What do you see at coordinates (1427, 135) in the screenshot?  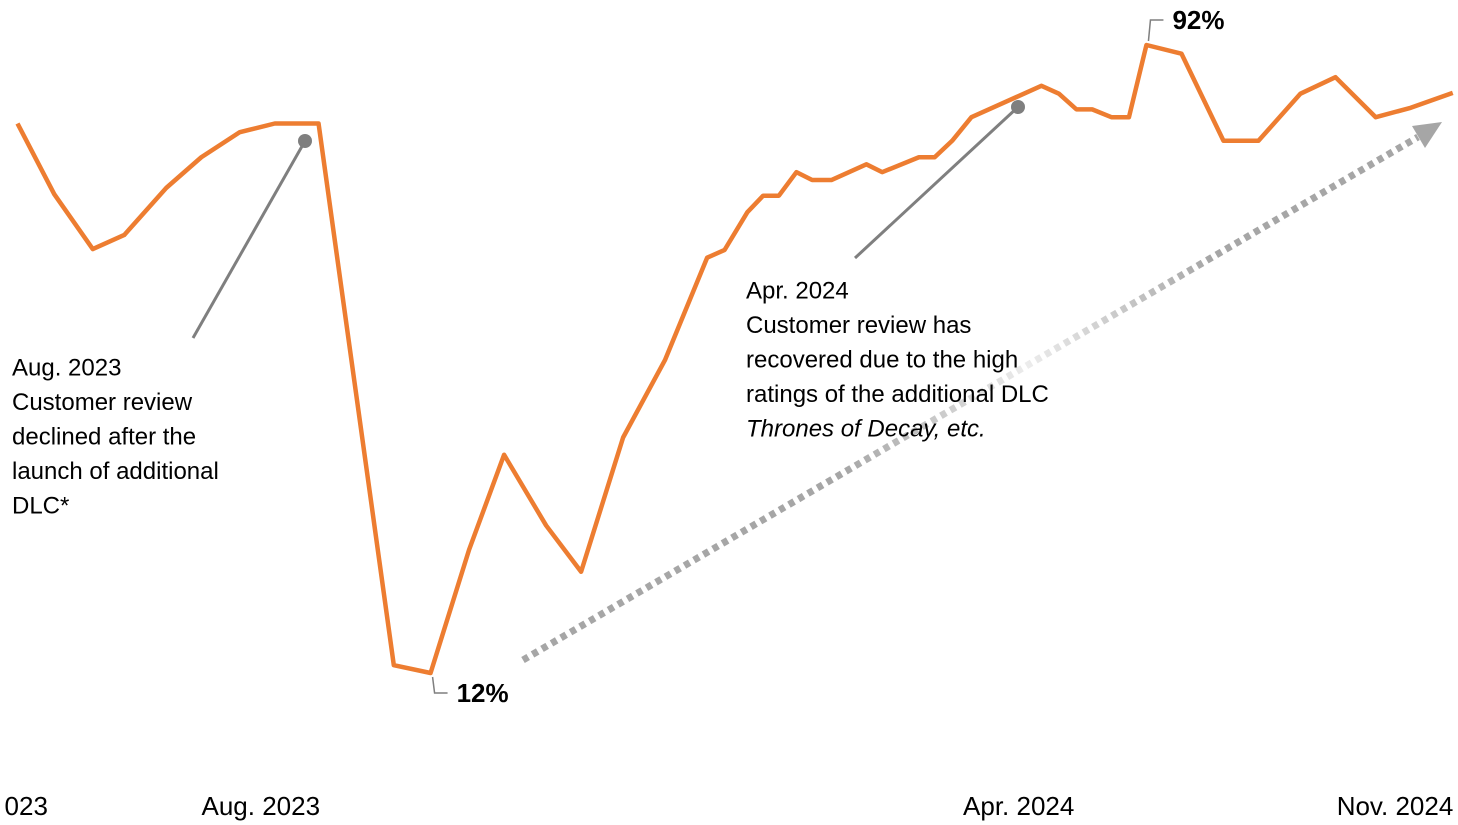 I see `trend-arrow-head` at bounding box center [1427, 135].